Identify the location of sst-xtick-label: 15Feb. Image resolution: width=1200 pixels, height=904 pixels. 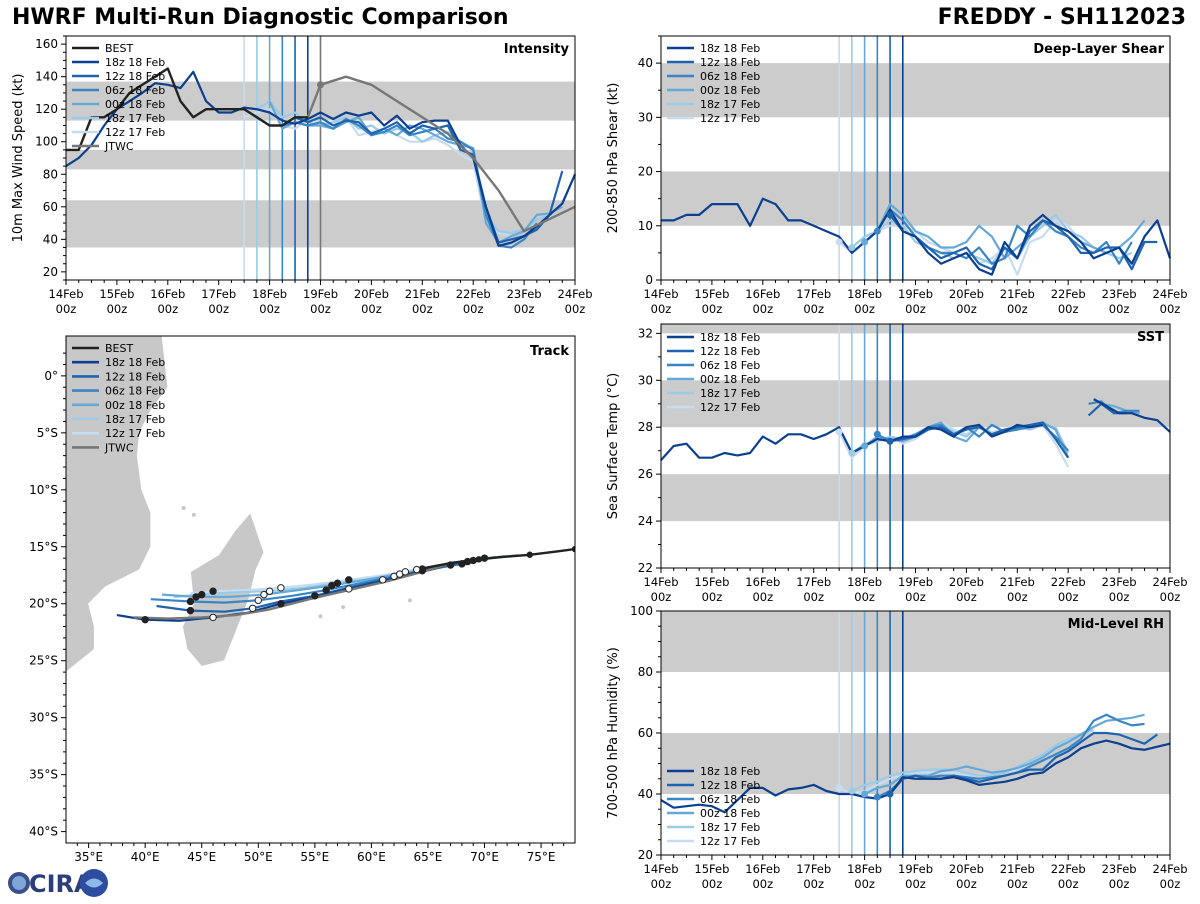
(711, 582).